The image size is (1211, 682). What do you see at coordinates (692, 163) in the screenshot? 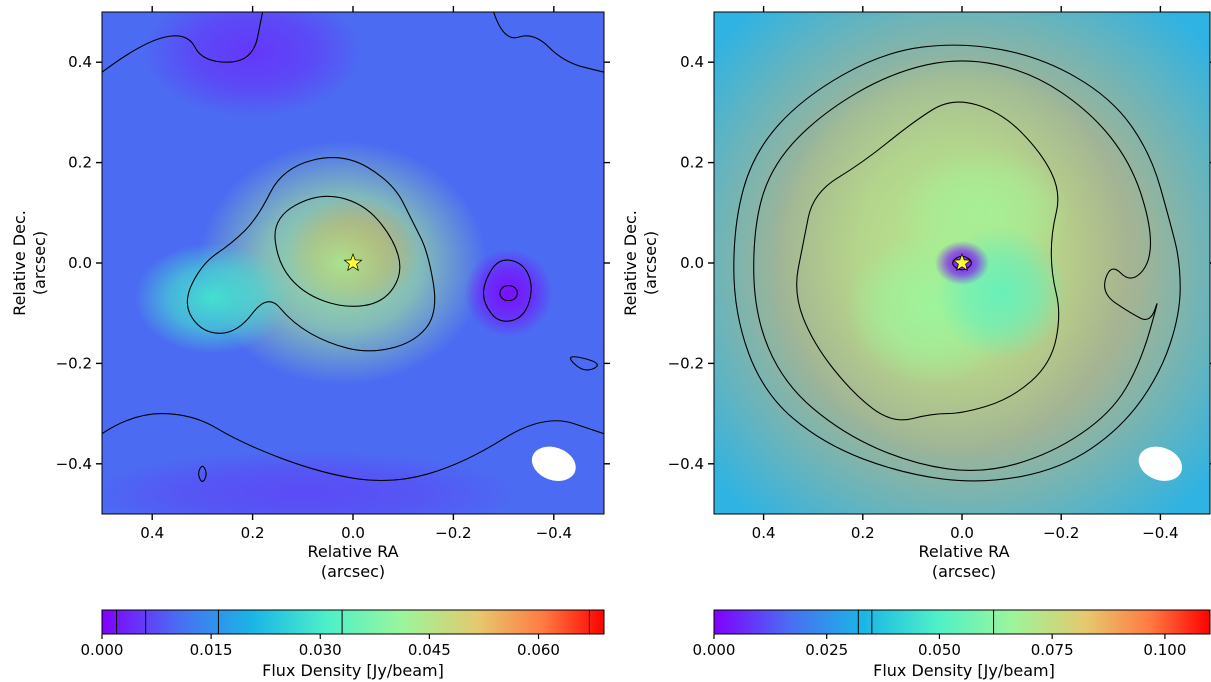
I see `right-y-tick-label: 0.2` at bounding box center [692, 163].